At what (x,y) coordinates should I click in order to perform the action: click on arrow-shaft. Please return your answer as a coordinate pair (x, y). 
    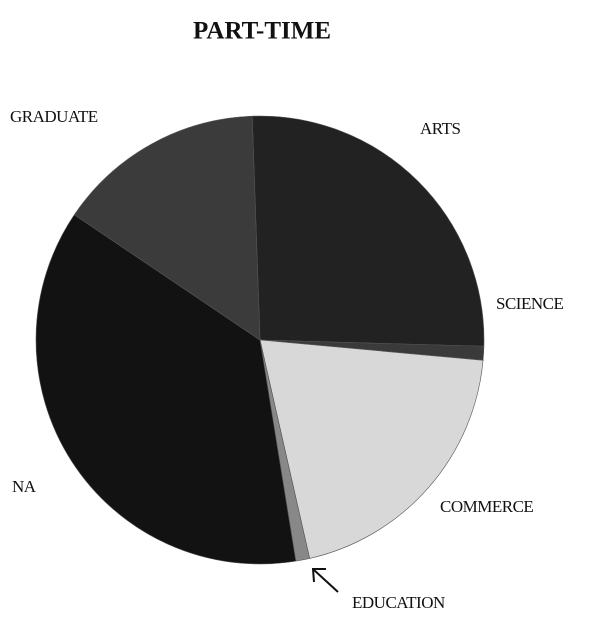
    Looking at the image, I should click on (326, 581).